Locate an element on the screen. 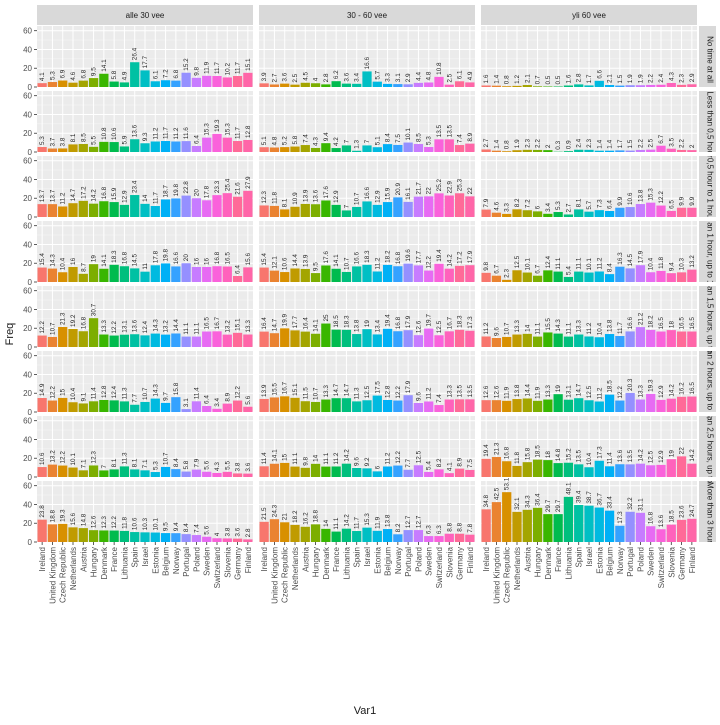 The image size is (720, 725). data-label: 6.3 is located at coordinates (429, 529).